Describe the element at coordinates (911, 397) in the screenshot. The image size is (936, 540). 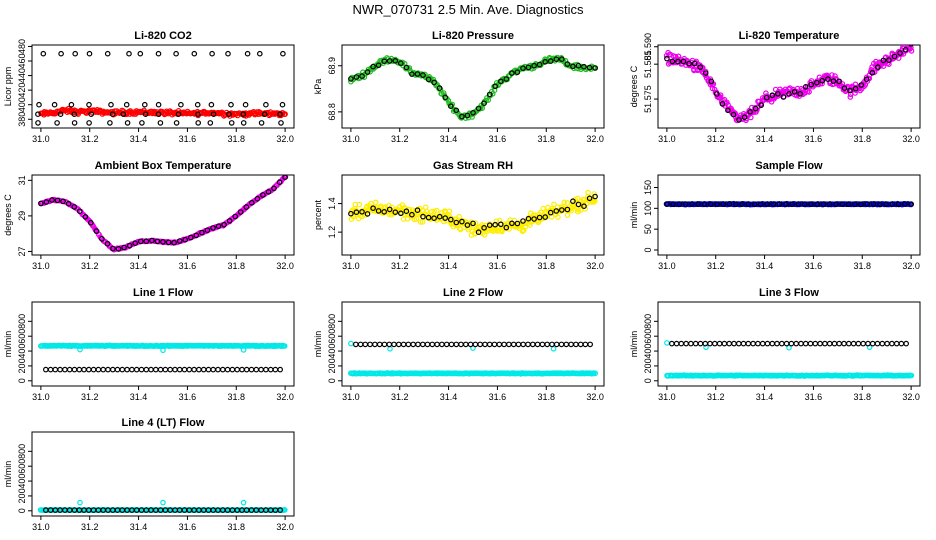
I see `x-tick-label: 32.0` at that location.